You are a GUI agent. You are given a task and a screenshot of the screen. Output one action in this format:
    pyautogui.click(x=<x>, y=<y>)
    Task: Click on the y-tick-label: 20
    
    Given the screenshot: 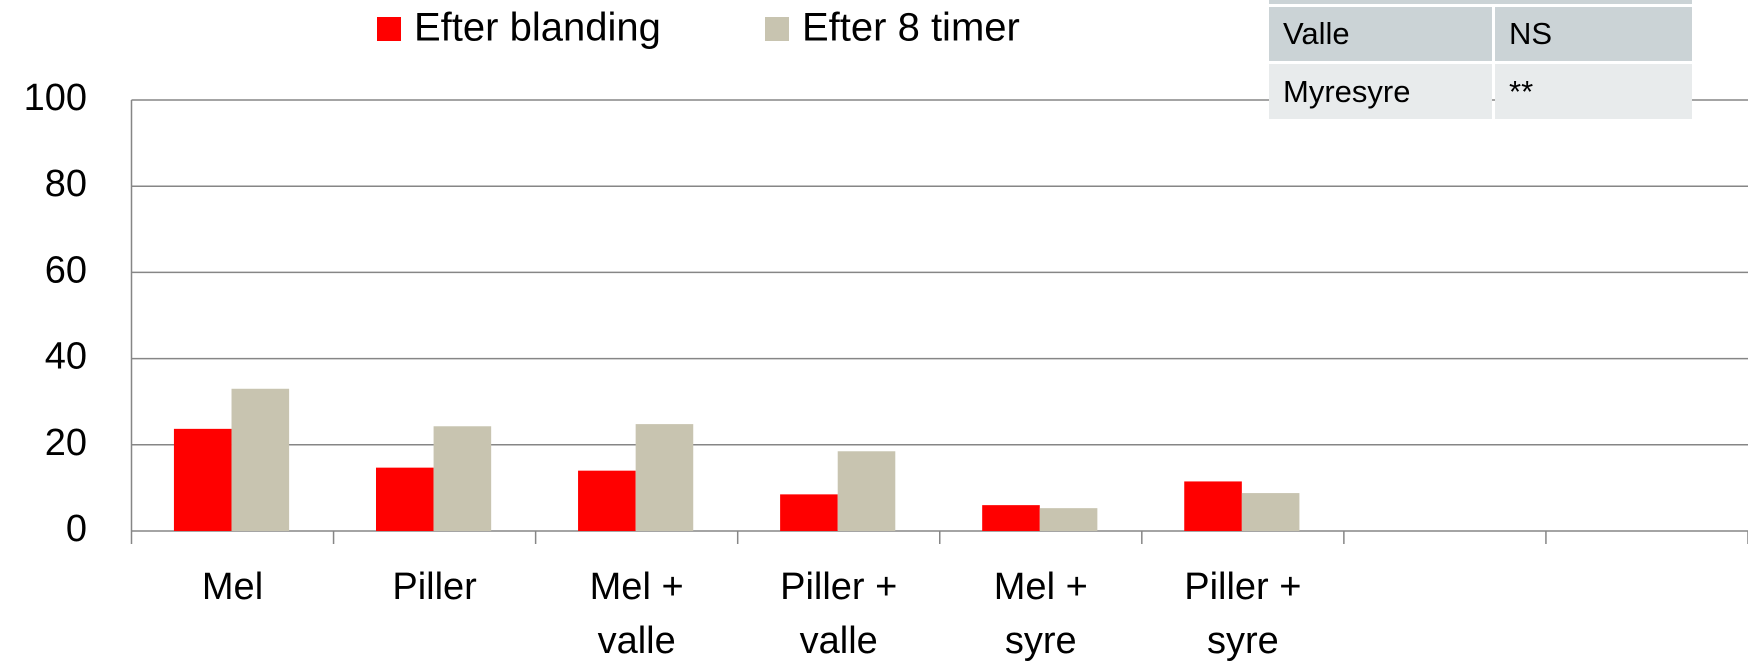 What is the action you would take?
    pyautogui.click(x=66, y=443)
    